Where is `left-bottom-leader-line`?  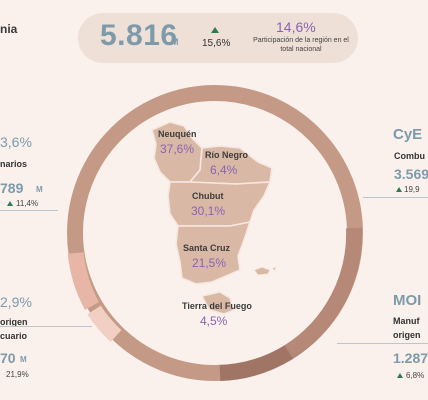 left-bottom-leader-line is located at coordinates (46, 326).